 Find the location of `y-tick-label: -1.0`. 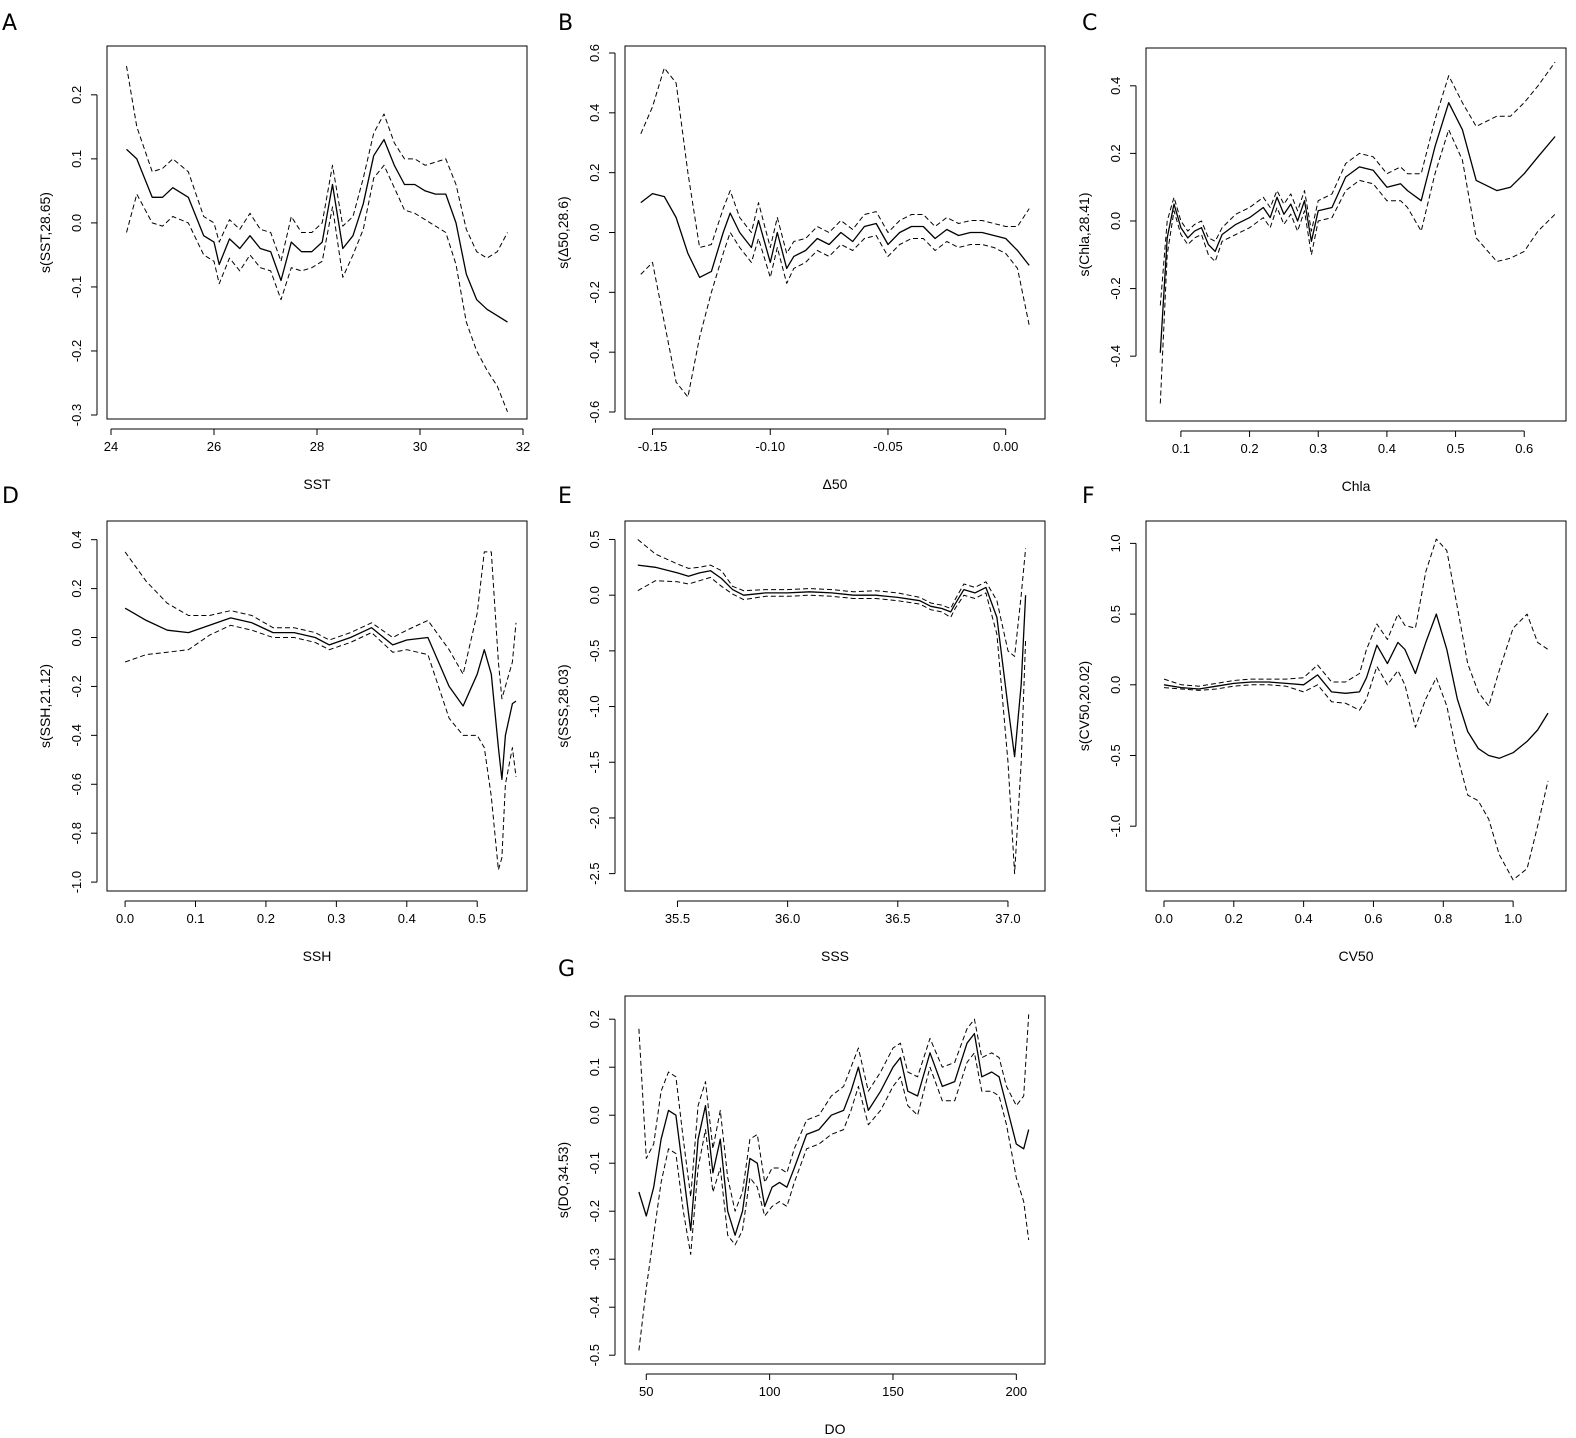

y-tick-label: -1.0 is located at coordinates (1115, 826).